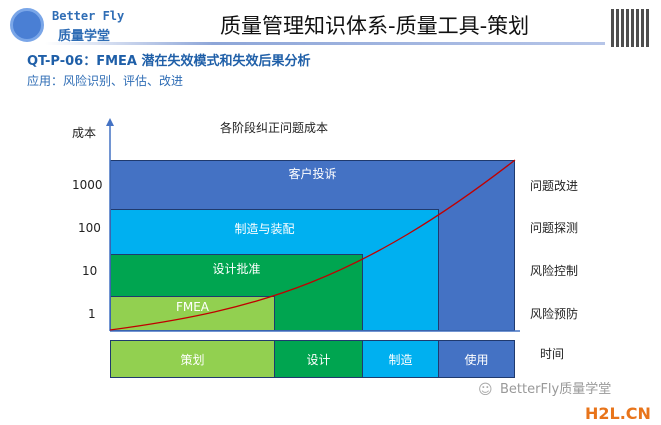 This screenshot has height=425, width=661. I want to click on application-text: 应用：风险识别、评估、改进, so click(105, 81).